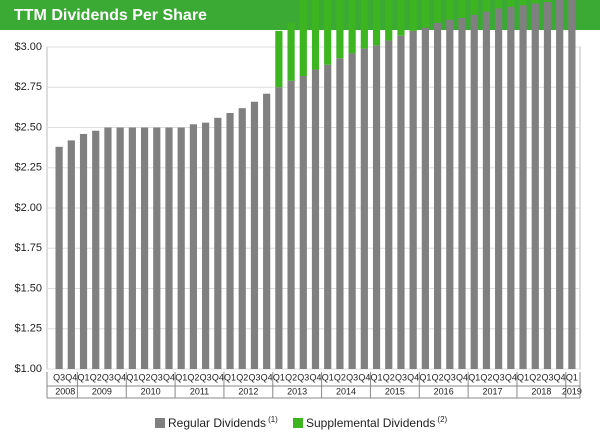  What do you see at coordinates (223, 422) in the screenshot?
I see `legend-label: Regular Dividends (1)` at bounding box center [223, 422].